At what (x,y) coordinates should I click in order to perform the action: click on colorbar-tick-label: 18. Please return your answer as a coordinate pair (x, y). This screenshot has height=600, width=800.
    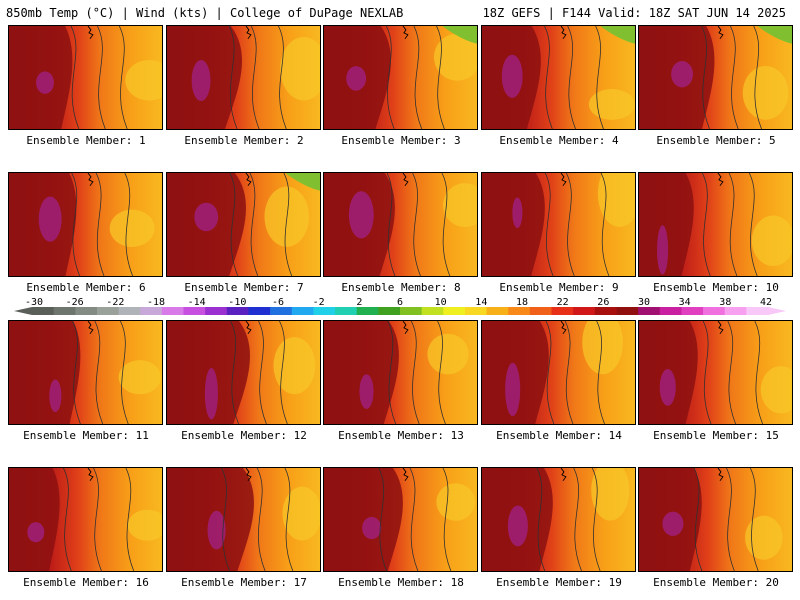
    Looking at the image, I should click on (522, 302).